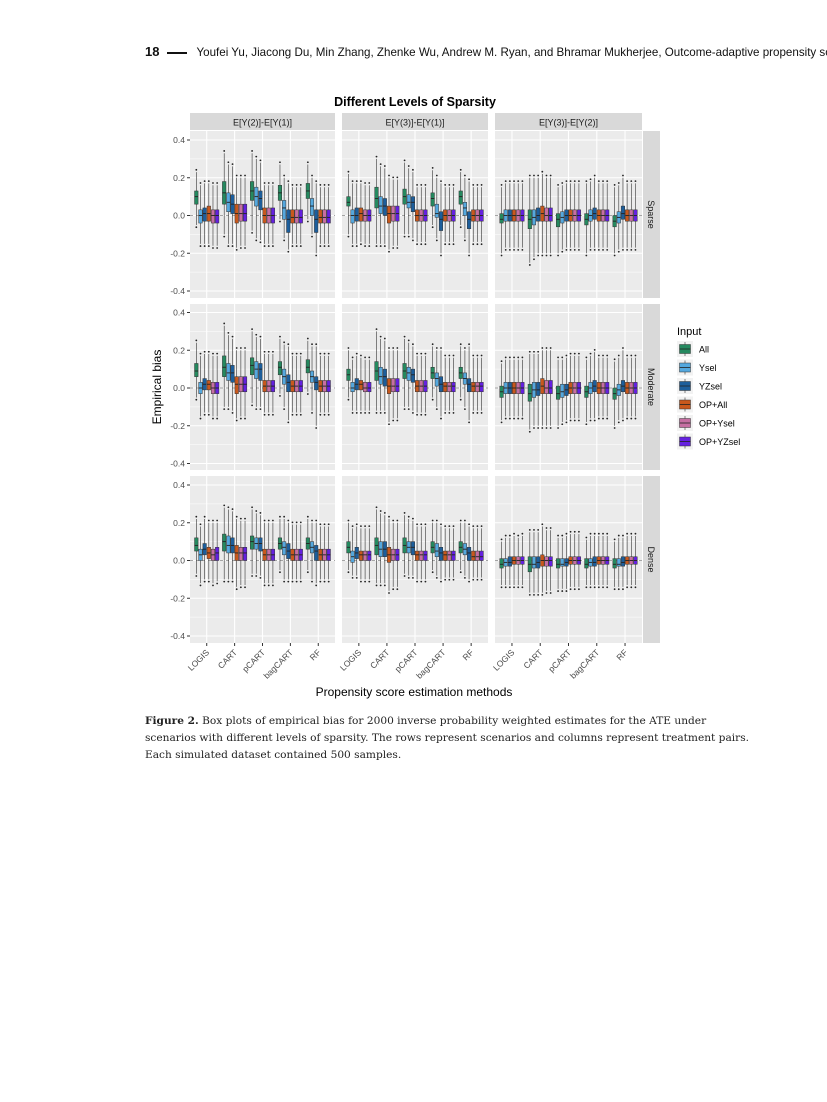 The image size is (827, 1102). Describe the element at coordinates (292, 216) in the screenshot. I see `box-op-all-bagcart` at that location.